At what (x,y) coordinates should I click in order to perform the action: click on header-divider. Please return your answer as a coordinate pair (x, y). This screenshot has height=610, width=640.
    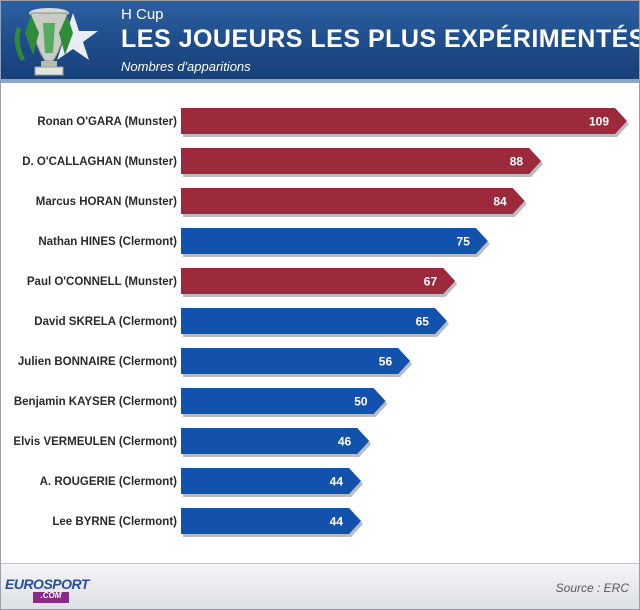
    Looking at the image, I should click on (320, 81).